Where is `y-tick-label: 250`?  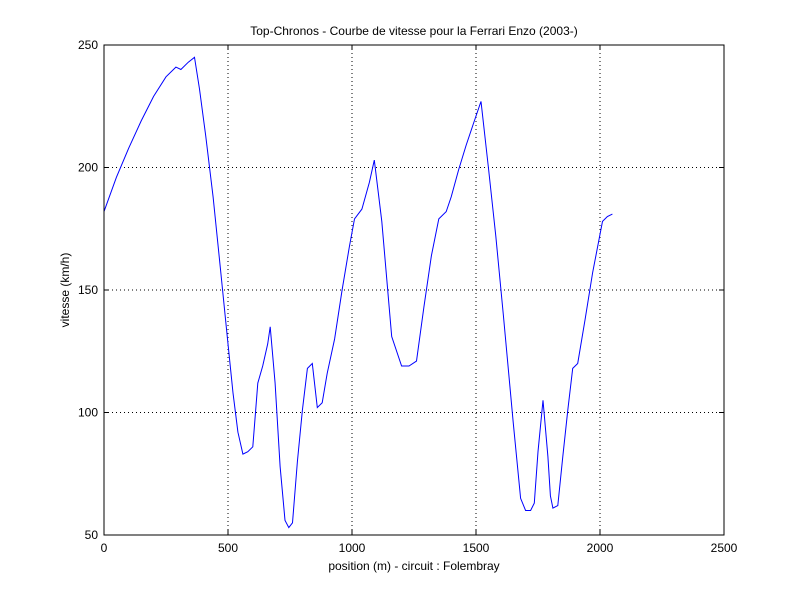 y-tick-label: 250 is located at coordinates (88, 45).